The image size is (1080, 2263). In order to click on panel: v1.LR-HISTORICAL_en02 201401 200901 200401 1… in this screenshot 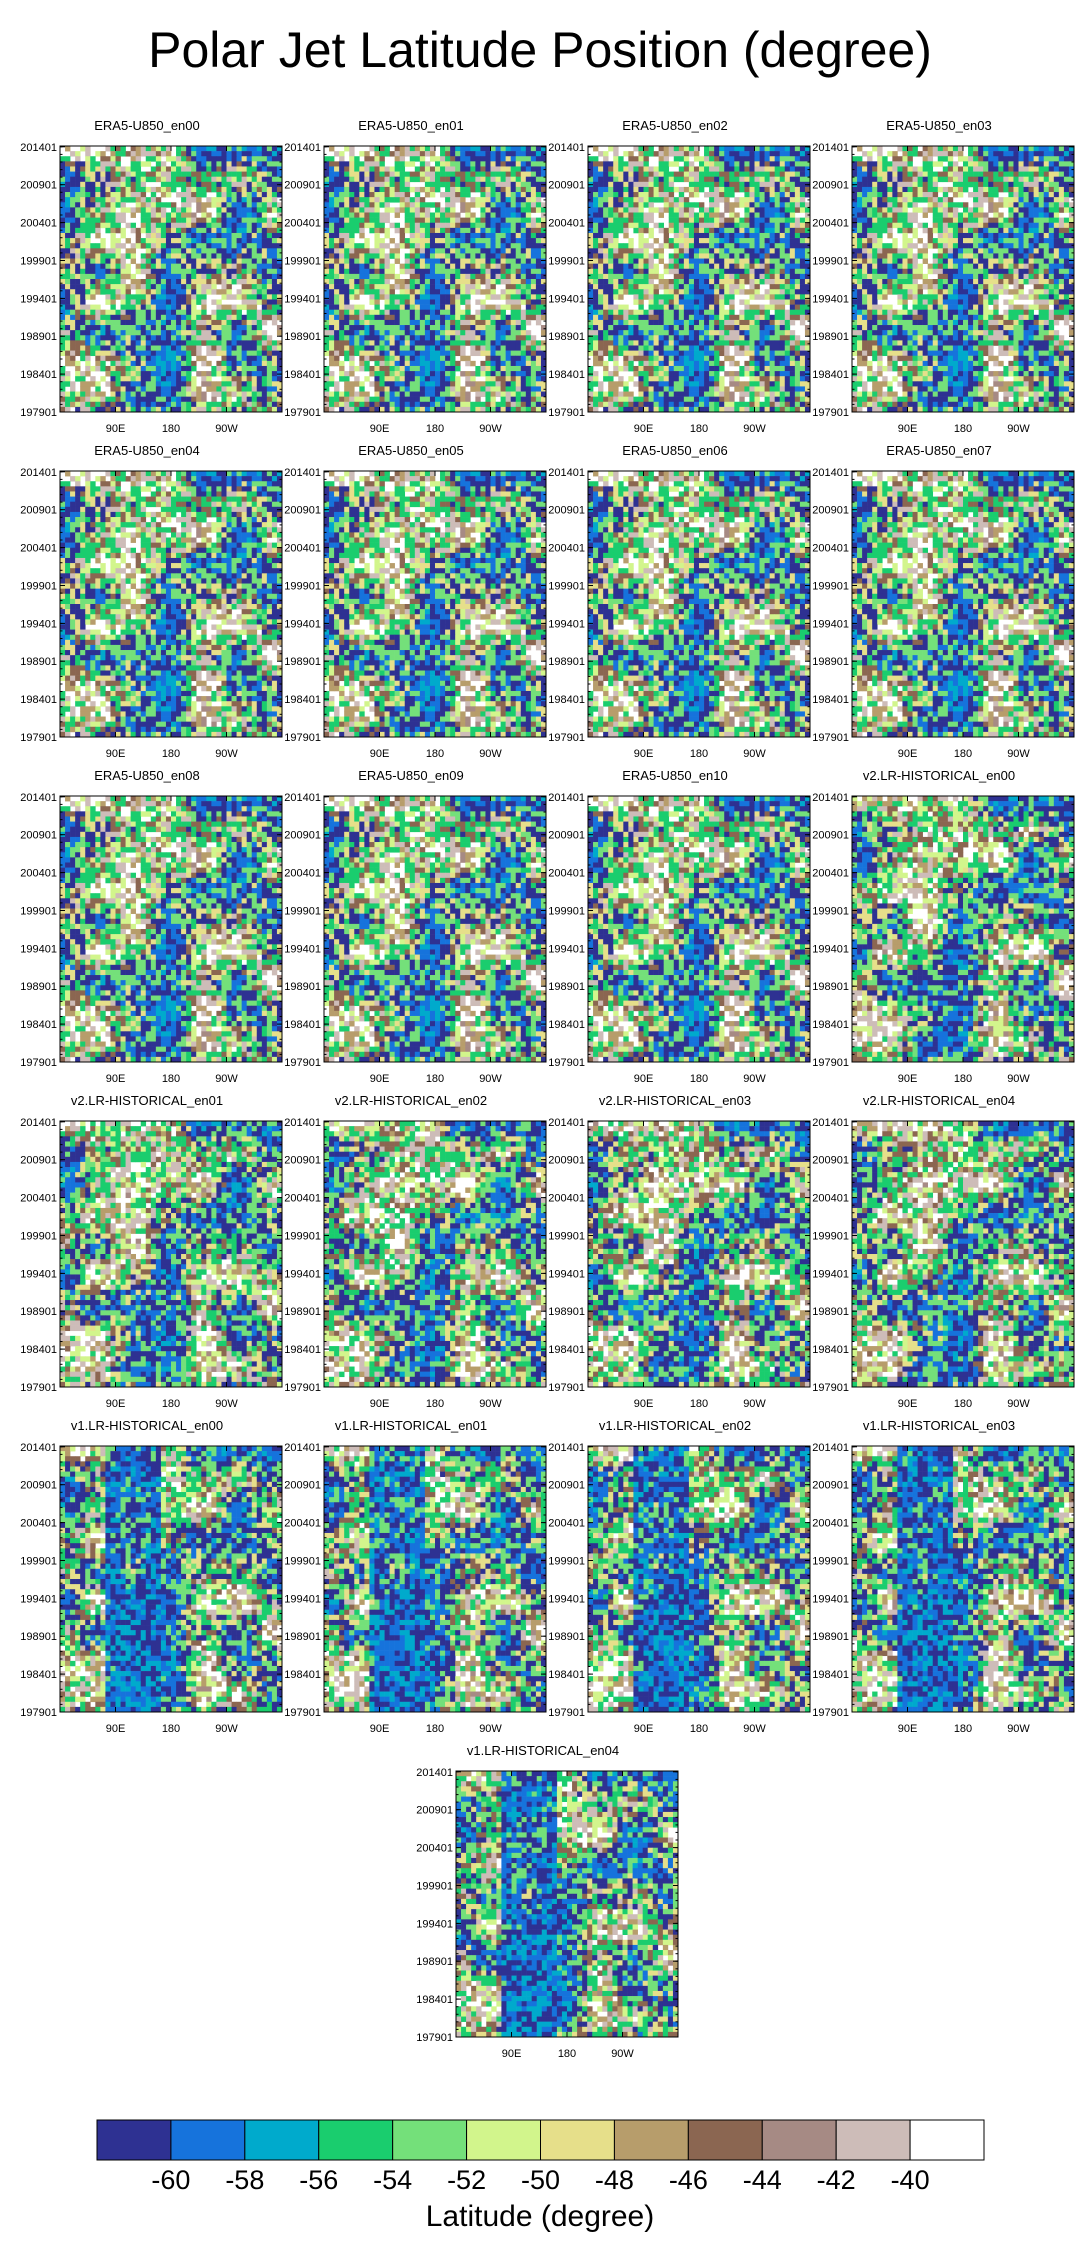, I will do `click(677, 1578)`.